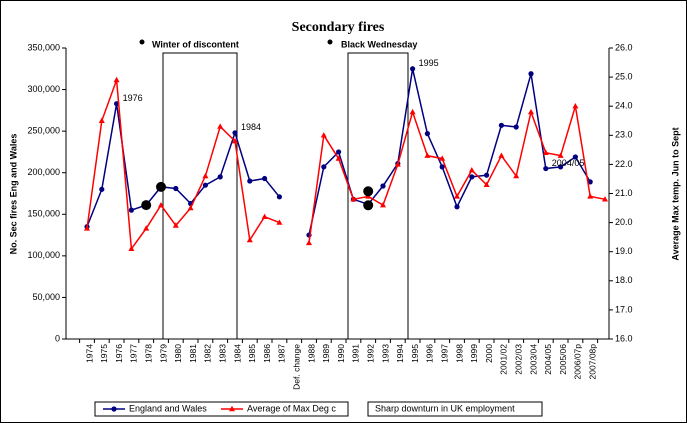  I want to click on x-tick-label: Def. change, so click(296, 367).